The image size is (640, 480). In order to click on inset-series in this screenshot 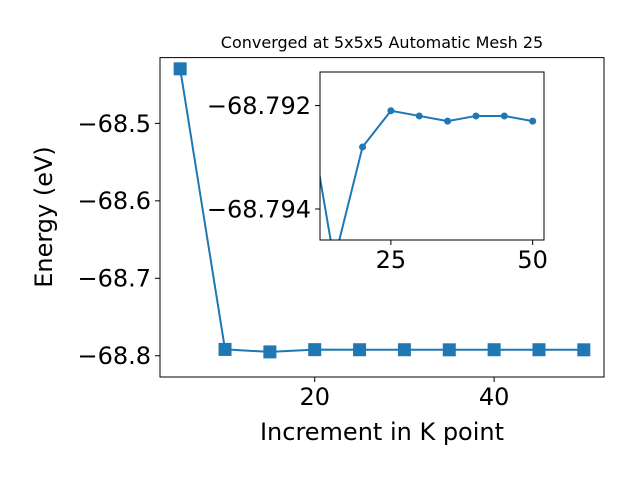, I will do `click(428, 173)`.